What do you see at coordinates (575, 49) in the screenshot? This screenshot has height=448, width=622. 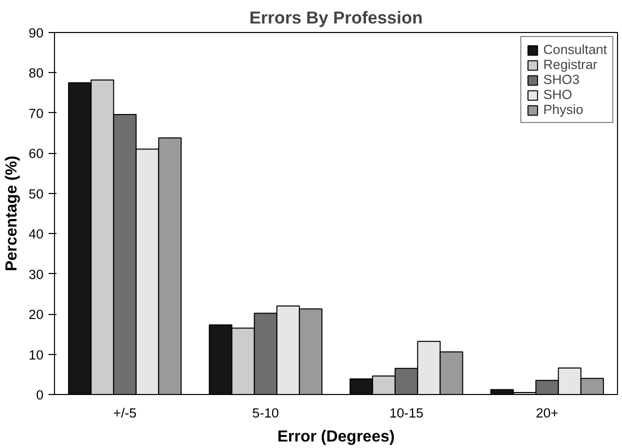 I see `legend-label: Consultant` at bounding box center [575, 49].